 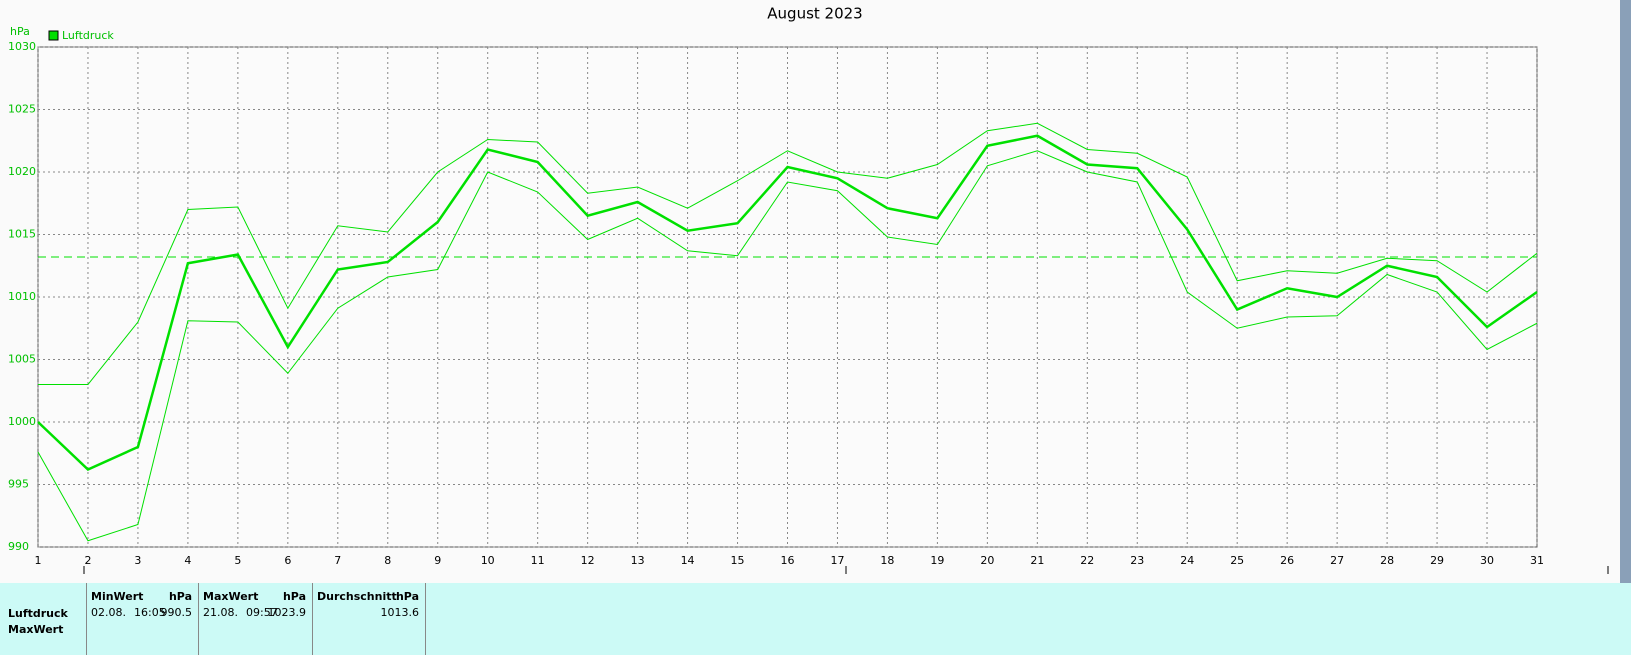 I want to click on x-tick-label: 15, so click(x=738, y=560).